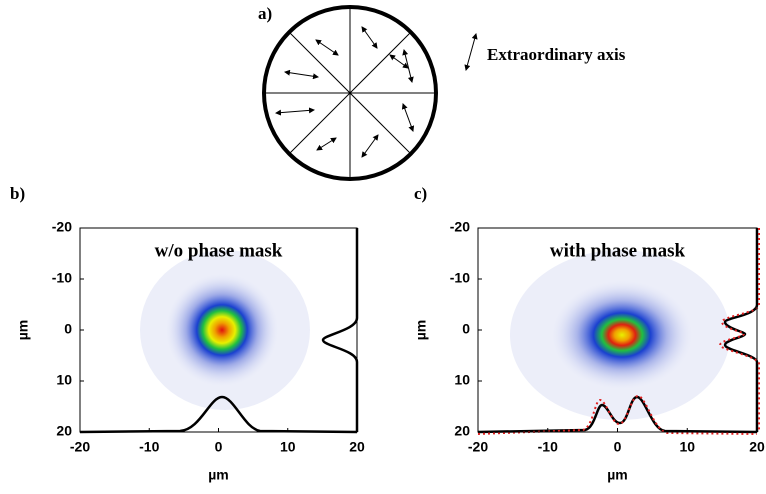  Describe the element at coordinates (620, 335) in the screenshot. I see `beam-image-c` at that location.